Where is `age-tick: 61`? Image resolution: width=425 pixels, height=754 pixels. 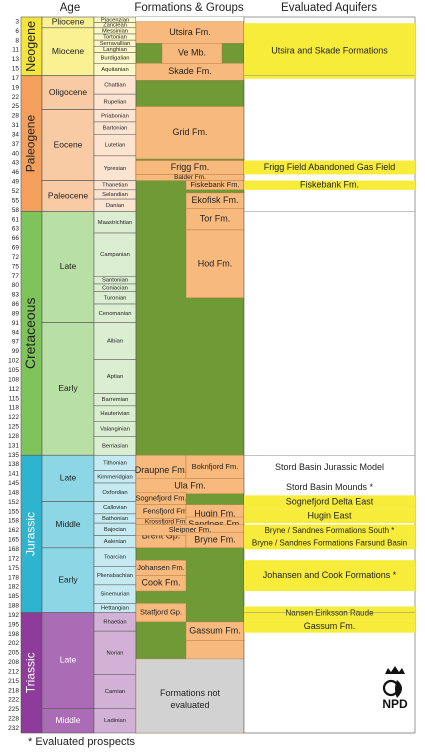 age-tick: 61 is located at coordinates (16, 219).